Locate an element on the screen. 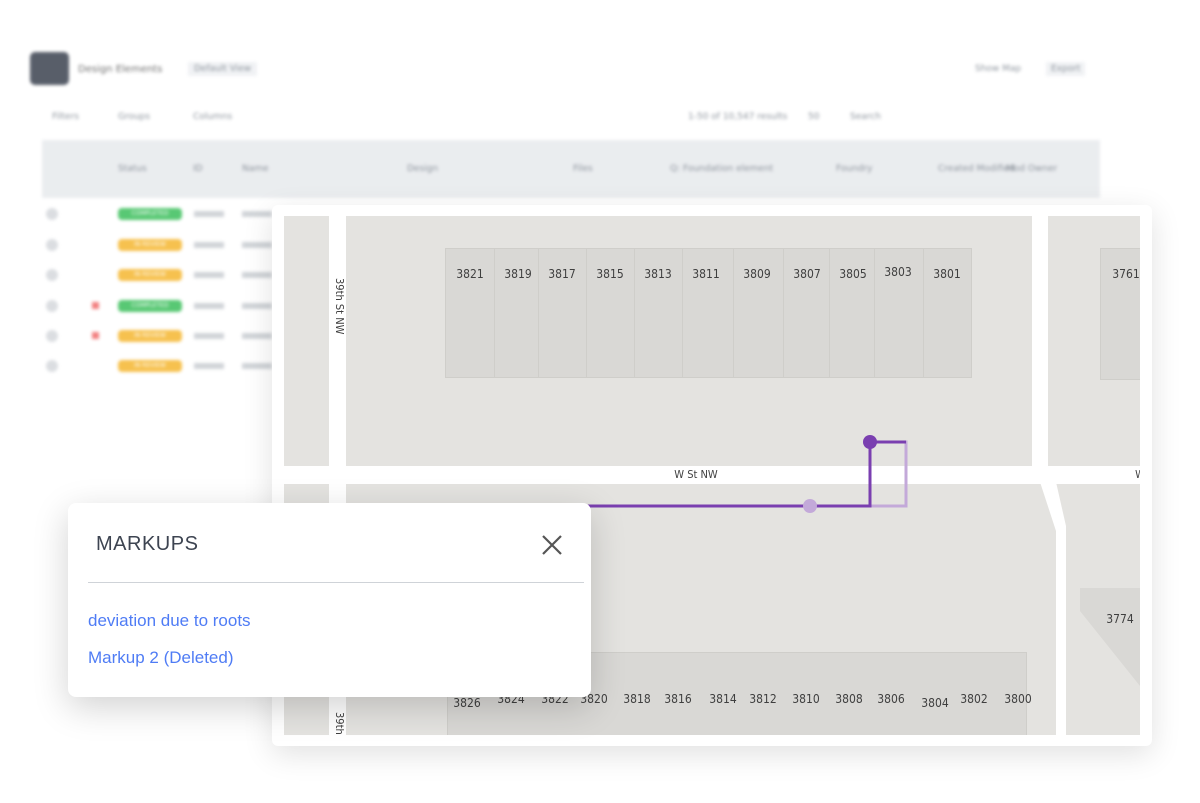 The height and width of the screenshot is (803, 1200). lot-label: 3814 is located at coordinates (723, 699).